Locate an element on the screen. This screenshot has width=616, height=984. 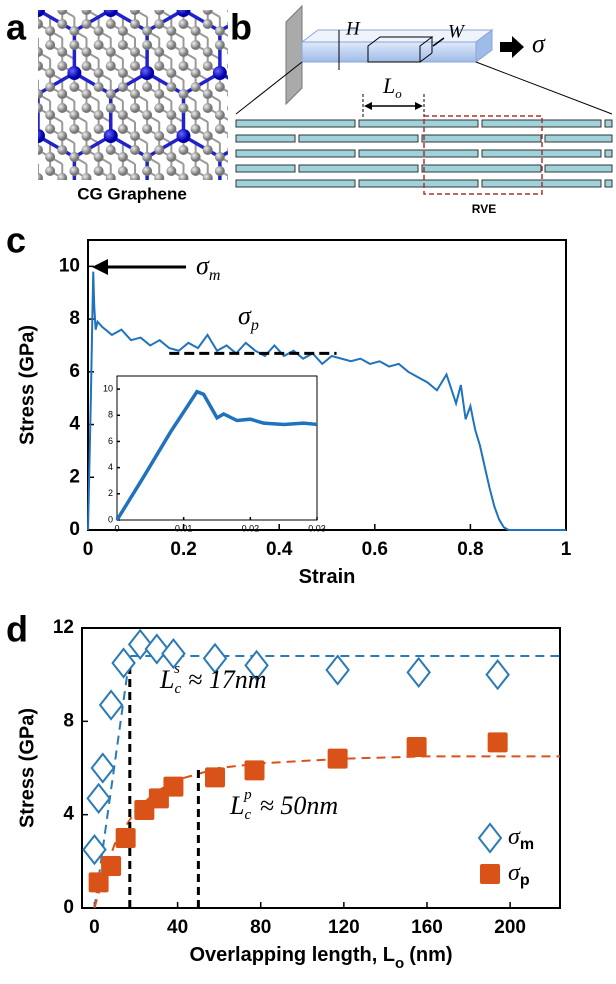
annotation: σm is located at coordinates (208, 267).